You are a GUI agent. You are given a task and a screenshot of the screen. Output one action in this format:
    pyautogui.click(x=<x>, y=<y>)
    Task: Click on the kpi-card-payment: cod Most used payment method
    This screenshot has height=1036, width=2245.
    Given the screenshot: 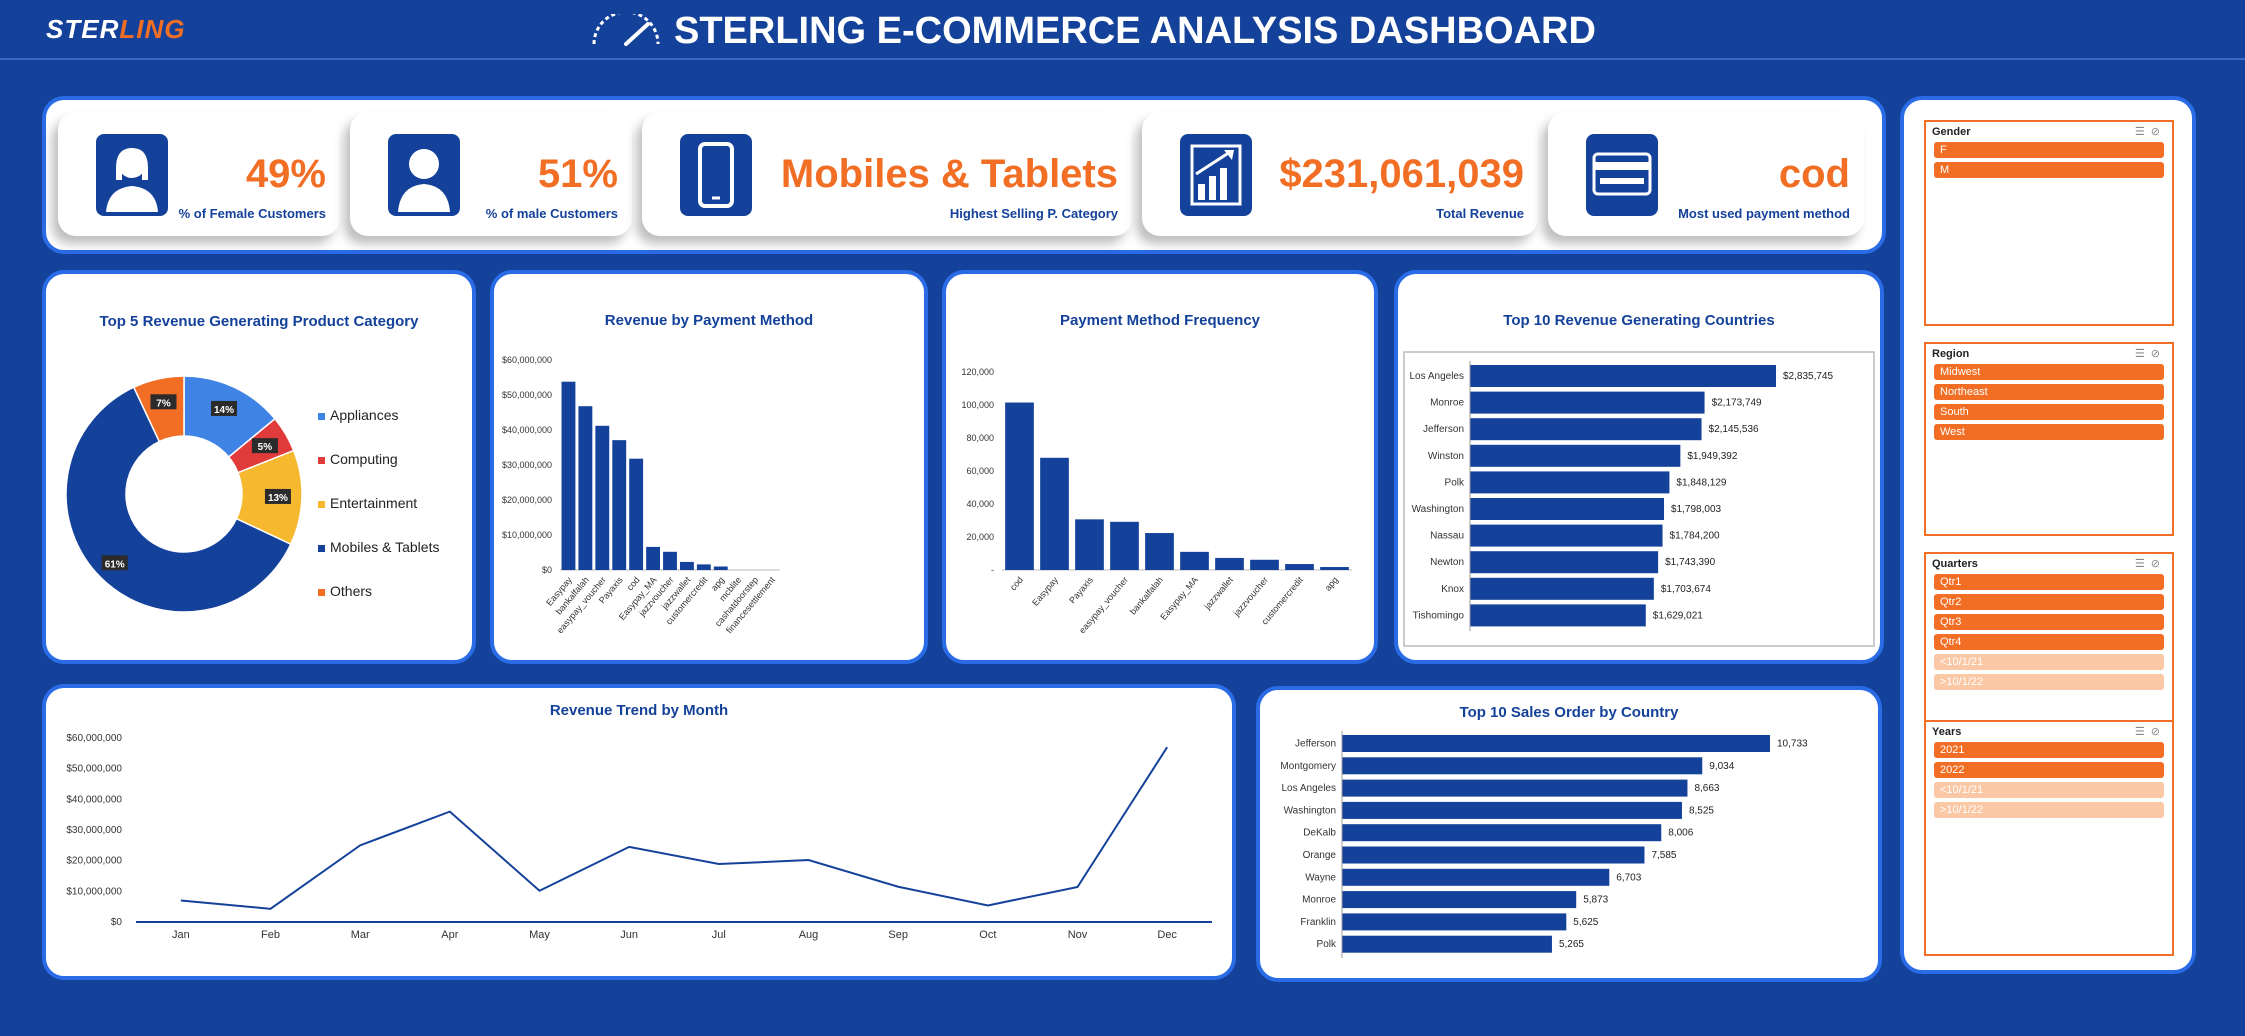 What is the action you would take?
    pyautogui.click(x=1706, y=174)
    